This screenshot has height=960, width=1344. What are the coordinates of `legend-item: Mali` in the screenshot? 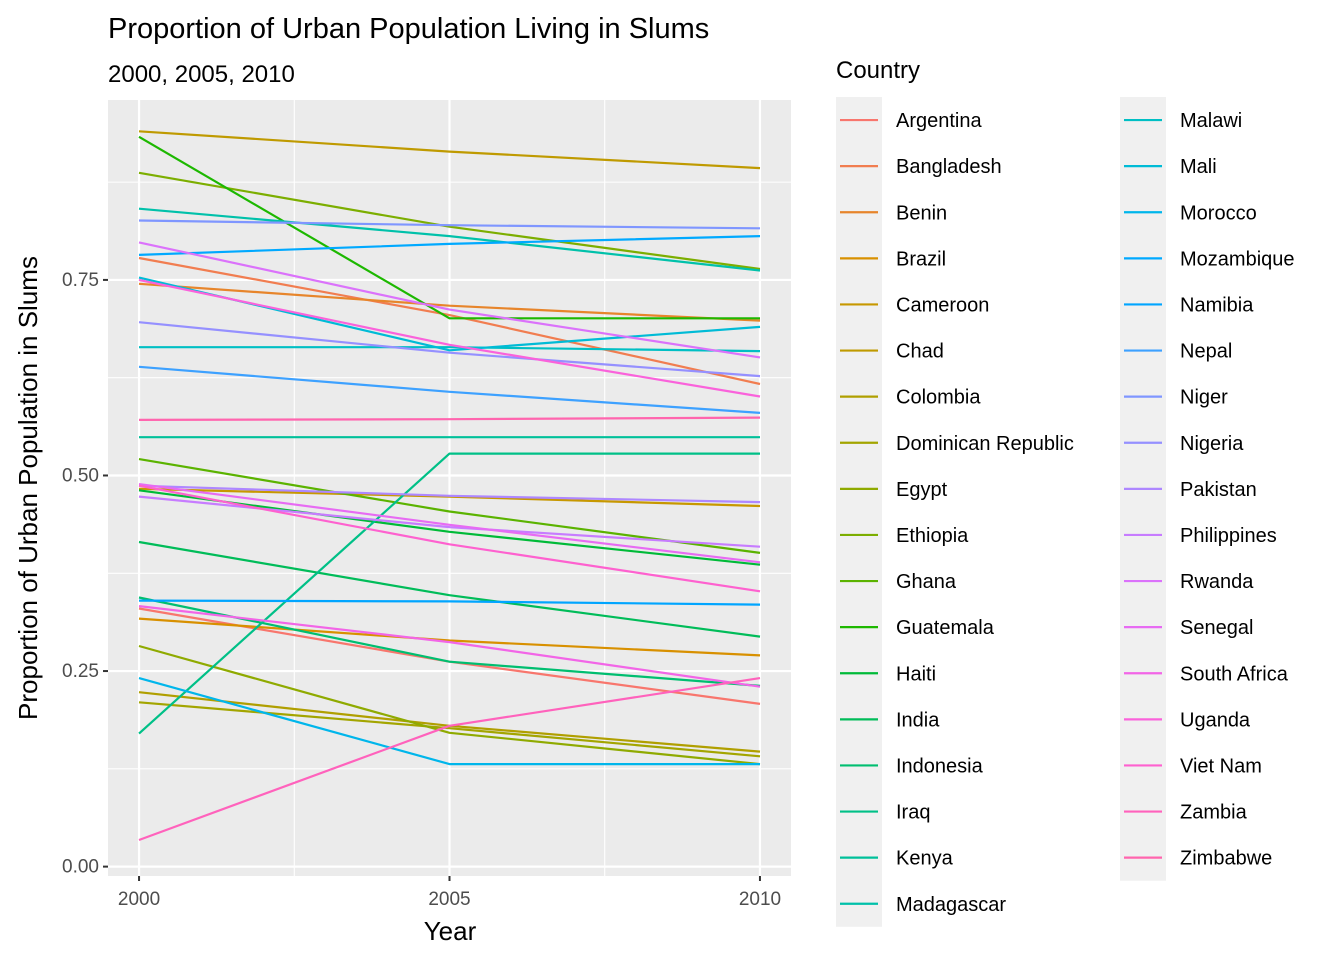 It's located at (1170, 167).